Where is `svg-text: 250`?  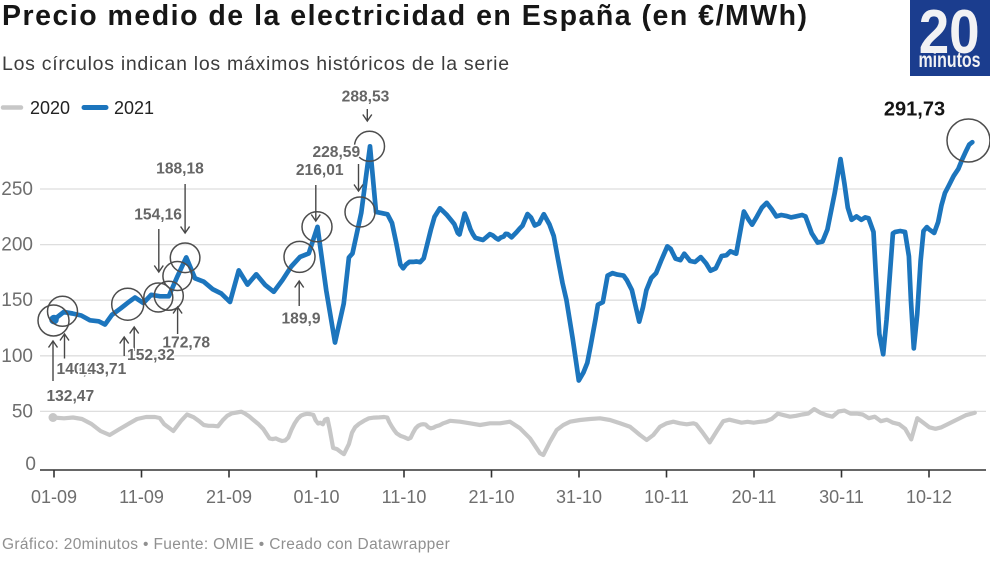 svg-text: 250 is located at coordinates (17, 189).